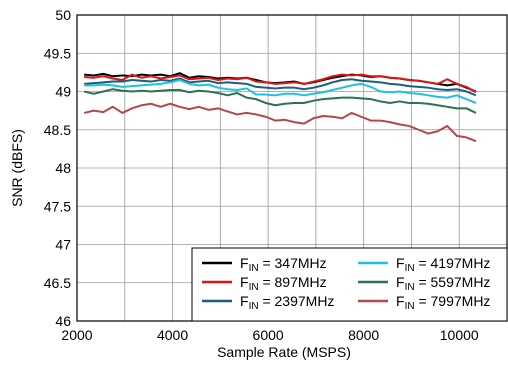 The height and width of the screenshot is (370, 508). I want to click on legend-label: FIN = 2397MHz, so click(287, 302).